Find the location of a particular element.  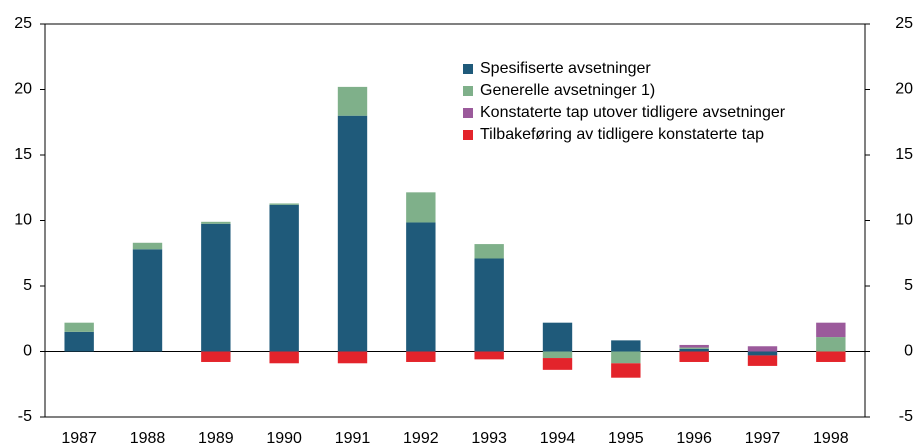

legend-label: Generelle avsetninger 1) is located at coordinates (567, 90).